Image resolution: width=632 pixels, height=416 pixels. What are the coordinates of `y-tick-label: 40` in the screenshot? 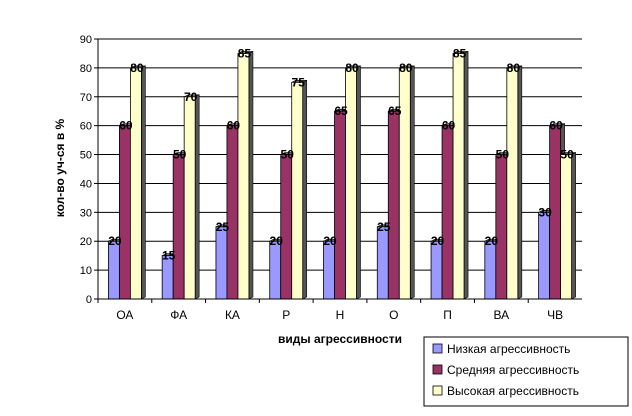 It's located at (86, 184).